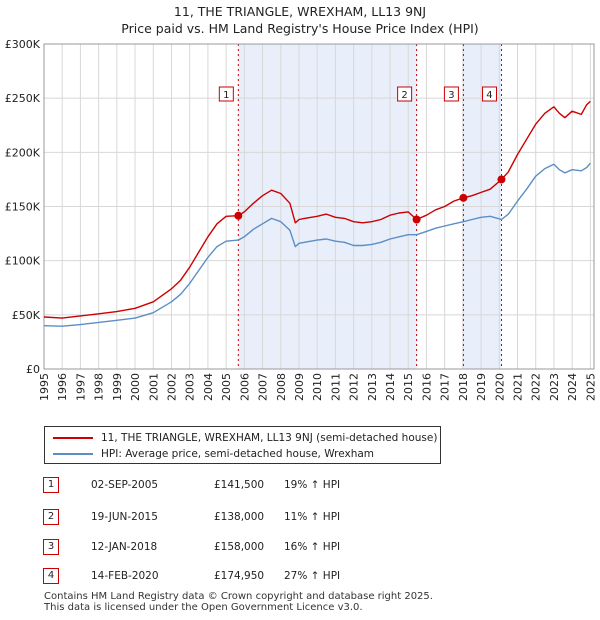  What do you see at coordinates (239, 485) in the screenshot?
I see `transaction-price: £141,500` at bounding box center [239, 485].